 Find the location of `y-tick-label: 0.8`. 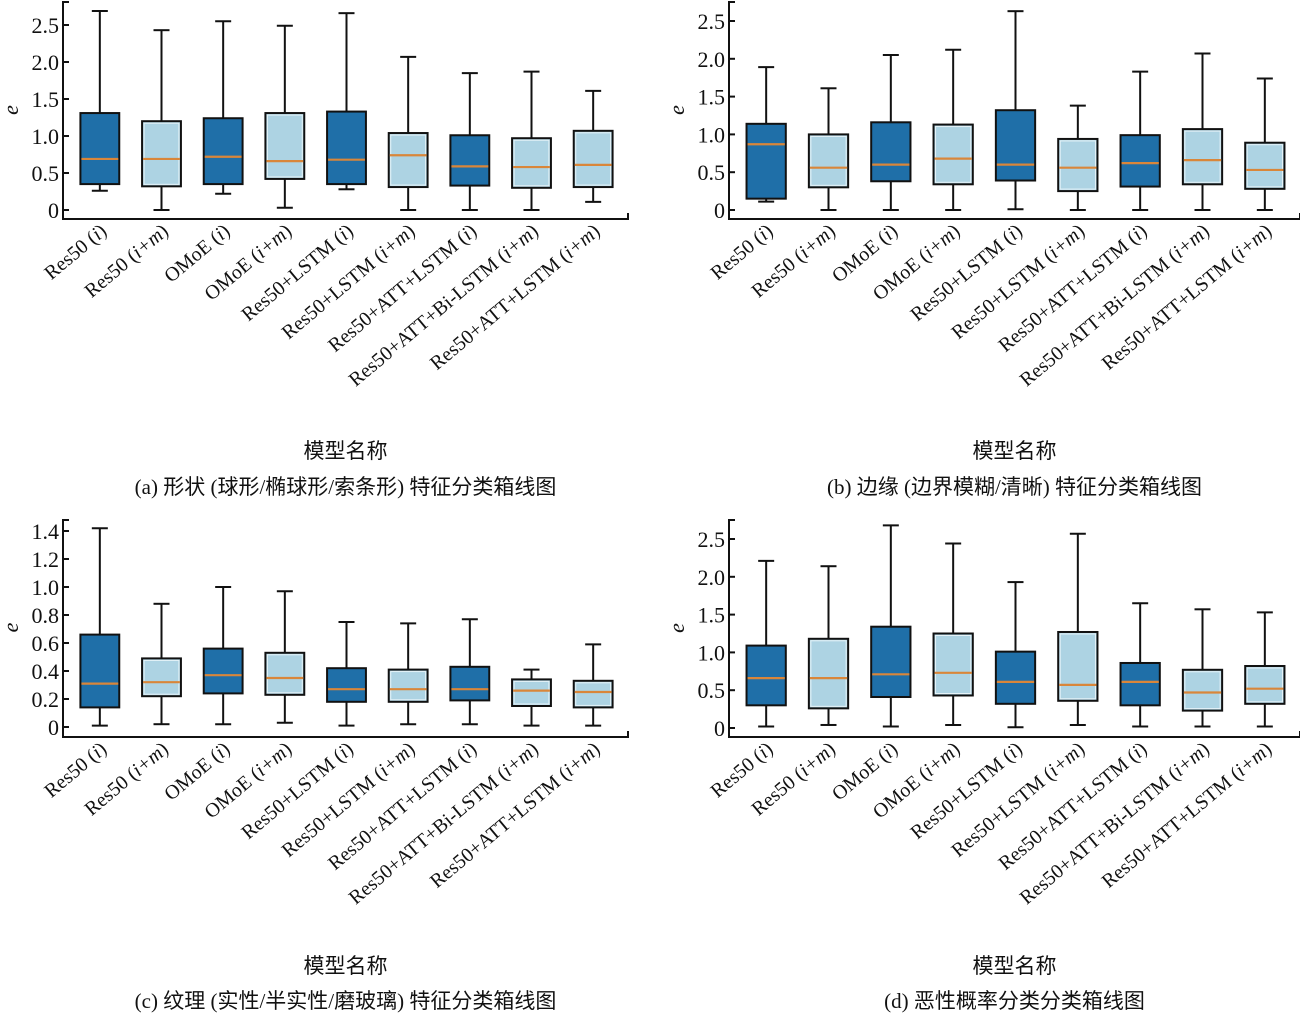

y-tick-label: 0.8 is located at coordinates (46, 615).